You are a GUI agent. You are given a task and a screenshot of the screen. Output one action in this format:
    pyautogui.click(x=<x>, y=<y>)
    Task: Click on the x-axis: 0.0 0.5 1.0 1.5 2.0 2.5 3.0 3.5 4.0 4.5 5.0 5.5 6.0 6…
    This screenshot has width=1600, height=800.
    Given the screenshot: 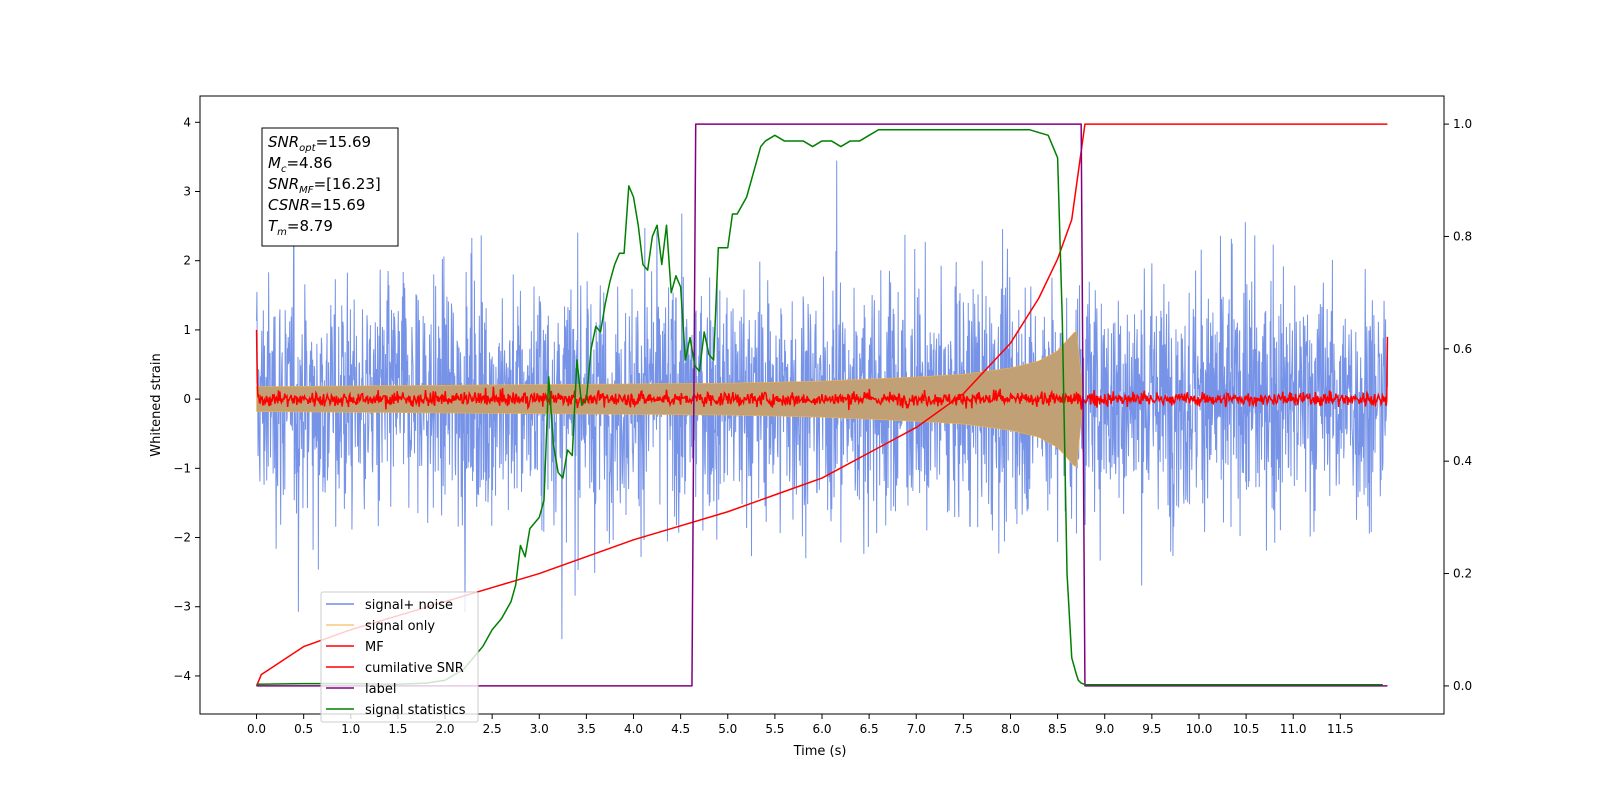 What is the action you would take?
    pyautogui.click(x=800, y=725)
    